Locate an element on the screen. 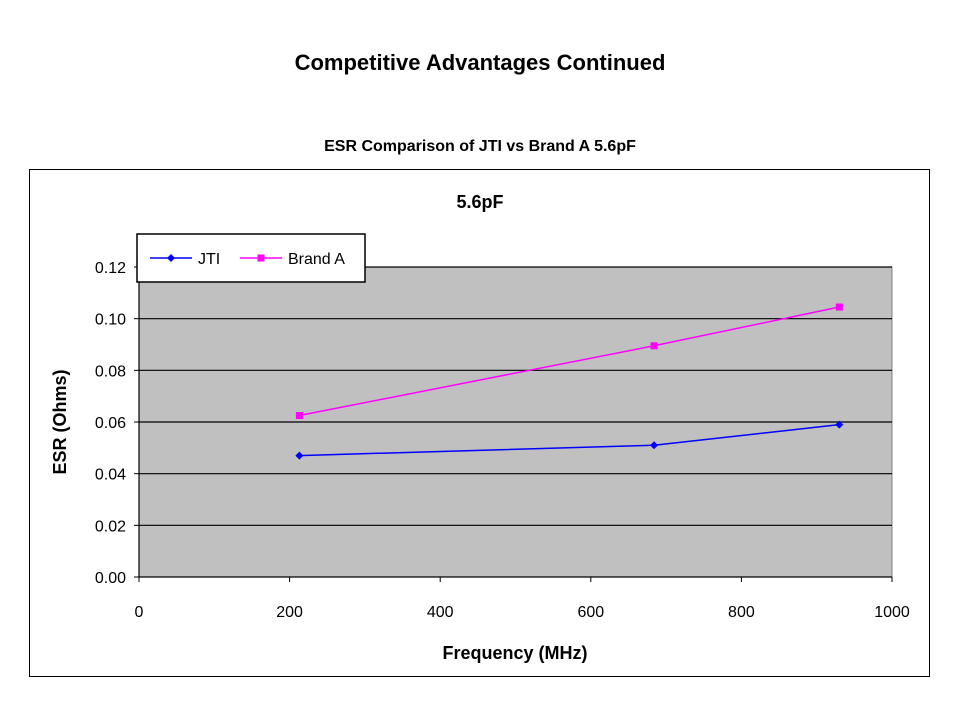  chart-caption: ESR Comparison of JTI vs Brand A 5.6pF is located at coordinates (480, 146).